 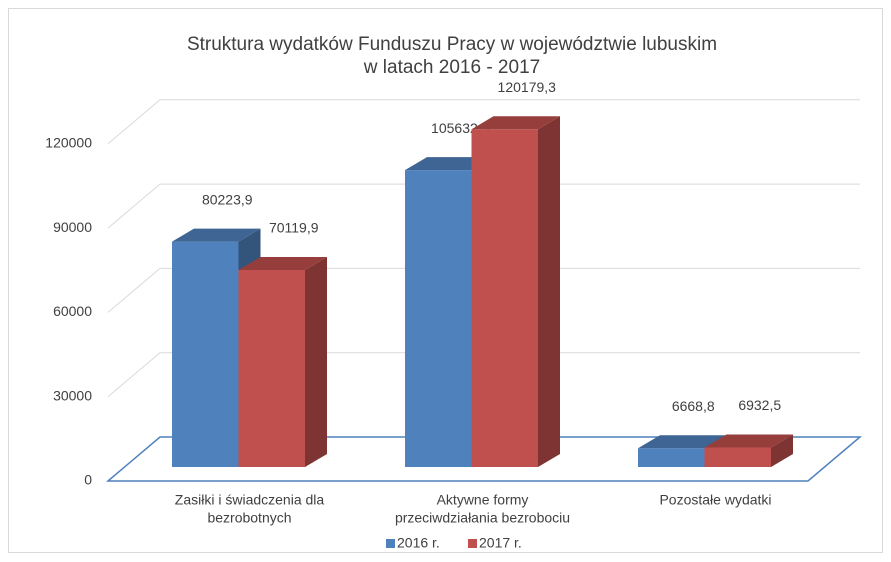 I want to click on y-tick-label: 120000, so click(x=68, y=143).